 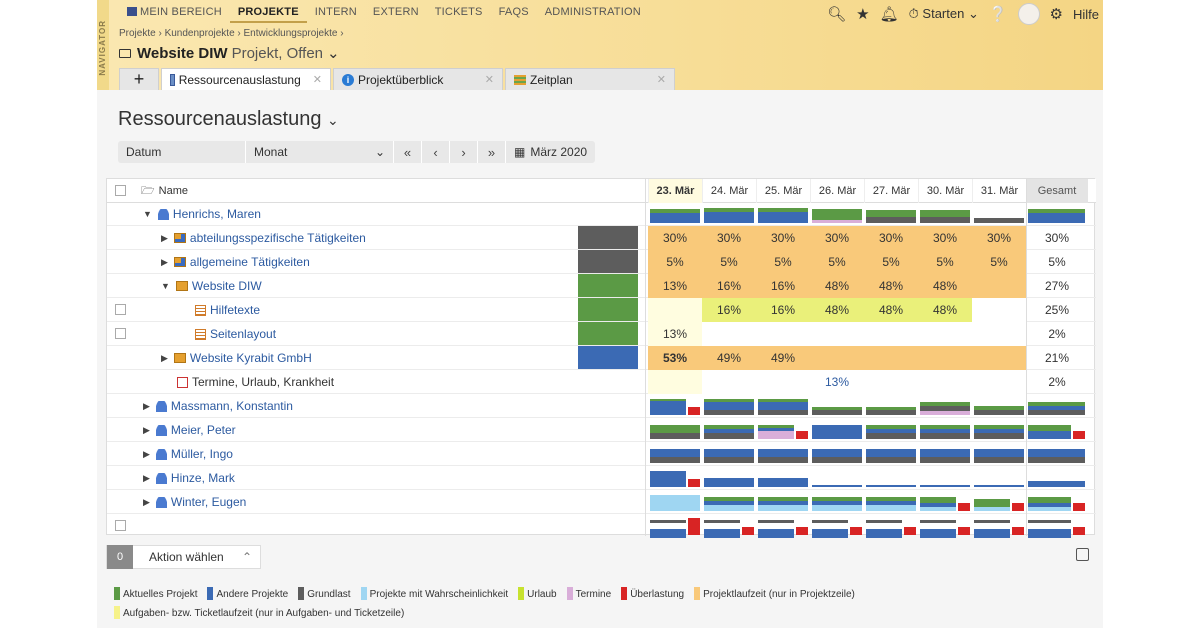 What do you see at coordinates (601, 478) in the screenshot?
I see `table-row: ▶ Hinze, Mark` at bounding box center [601, 478].